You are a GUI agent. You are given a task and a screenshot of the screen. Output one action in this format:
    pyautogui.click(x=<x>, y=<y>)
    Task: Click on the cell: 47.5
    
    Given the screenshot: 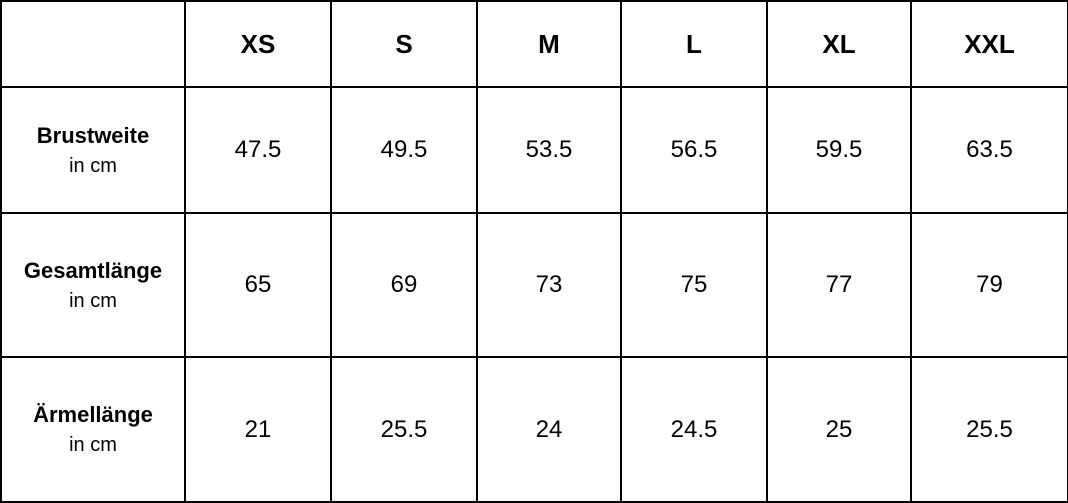 What is the action you would take?
    pyautogui.click(x=258, y=150)
    